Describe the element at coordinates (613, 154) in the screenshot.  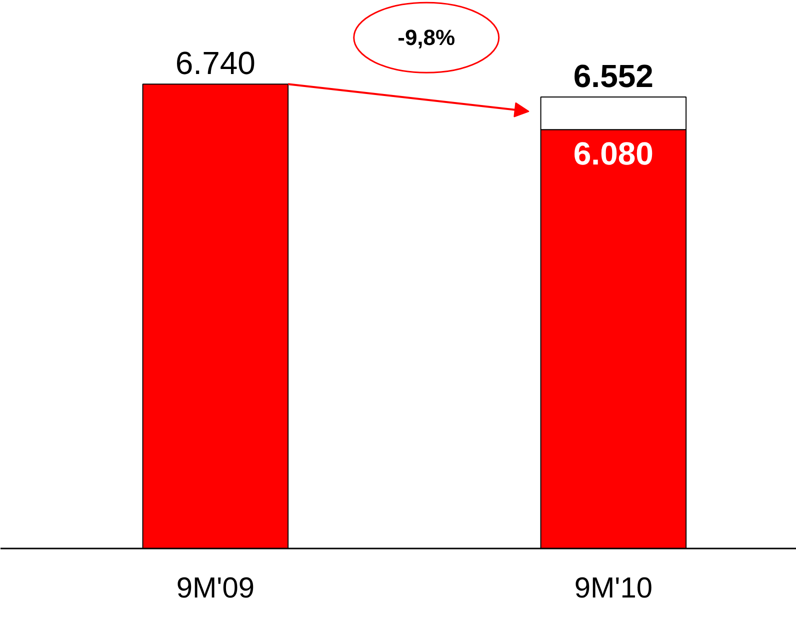
I see `data-label: 6.080` at that location.